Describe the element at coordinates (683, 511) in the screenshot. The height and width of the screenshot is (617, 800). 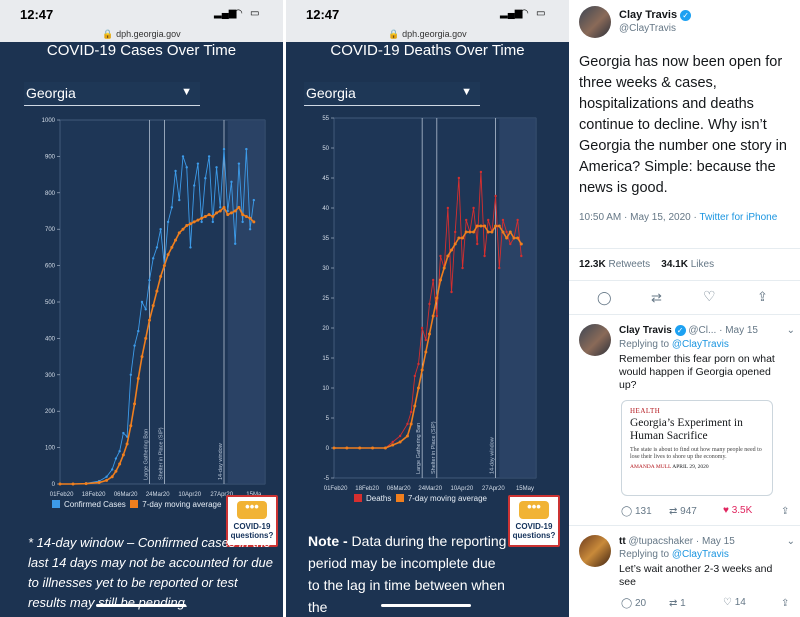
I see `retweet-action: ⇄ 947` at that location.